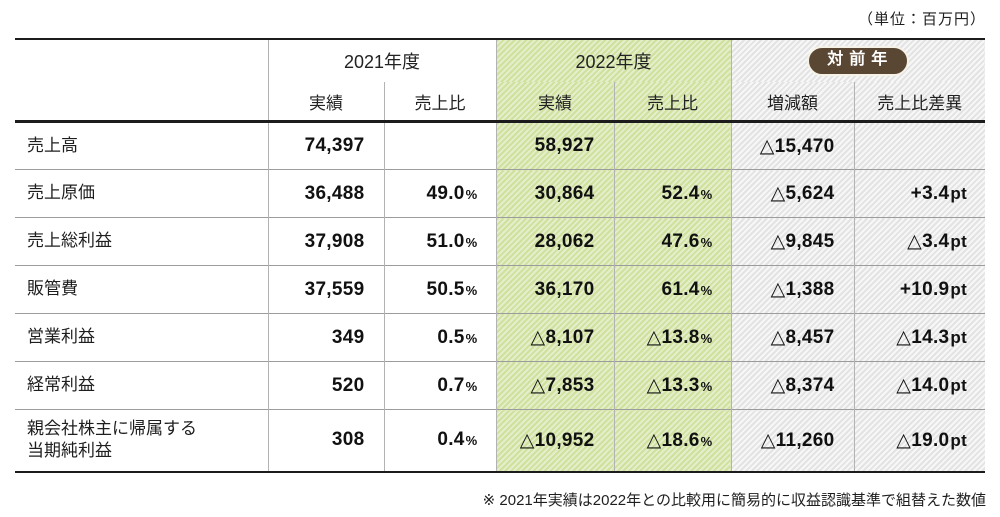  I want to click on value-text: △19.0, so click(923, 440).